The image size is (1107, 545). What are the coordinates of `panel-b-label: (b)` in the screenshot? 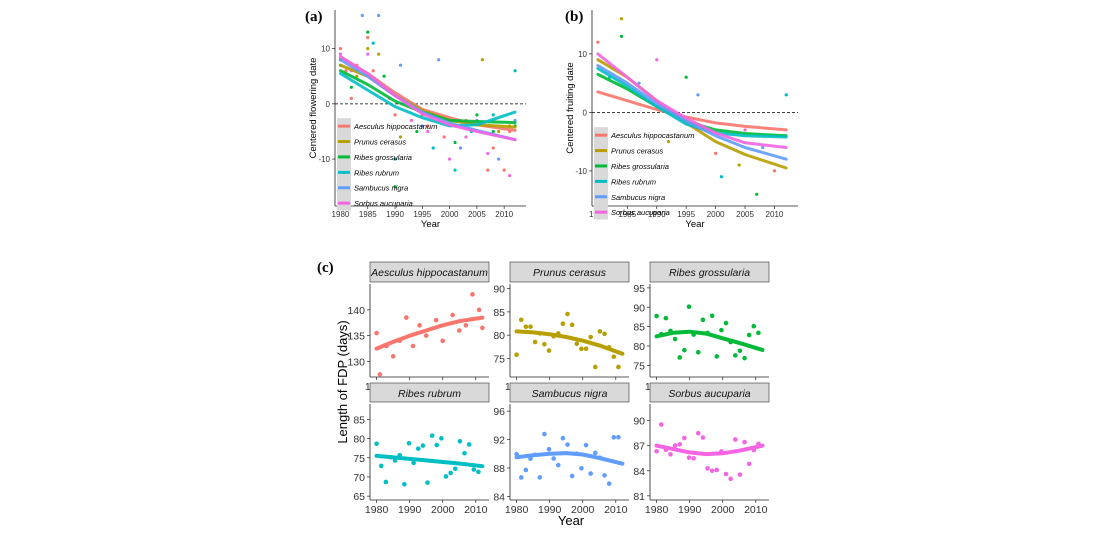 It's located at (574, 17).